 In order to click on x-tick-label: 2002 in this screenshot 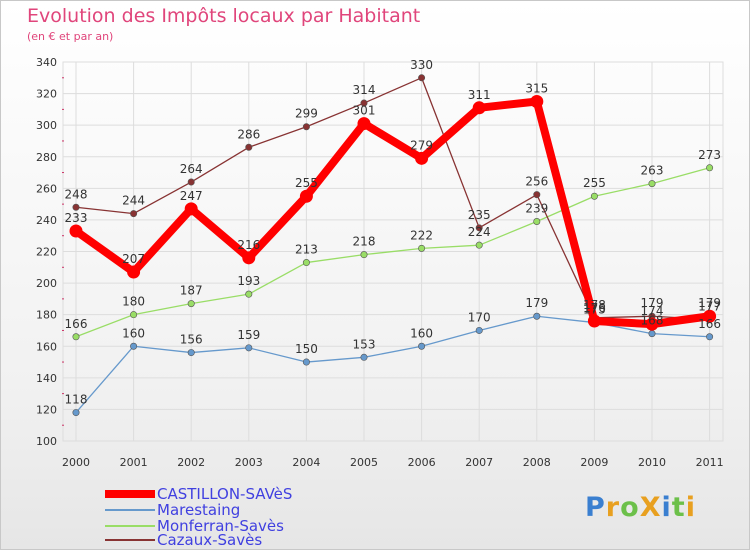, I will do `click(191, 462)`.